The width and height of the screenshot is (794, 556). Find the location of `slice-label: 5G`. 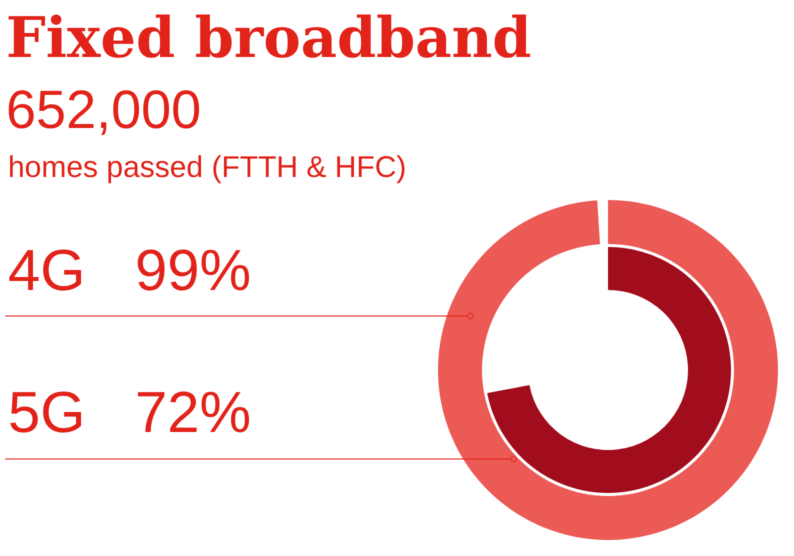

slice-label: 5G is located at coordinates (47, 412).